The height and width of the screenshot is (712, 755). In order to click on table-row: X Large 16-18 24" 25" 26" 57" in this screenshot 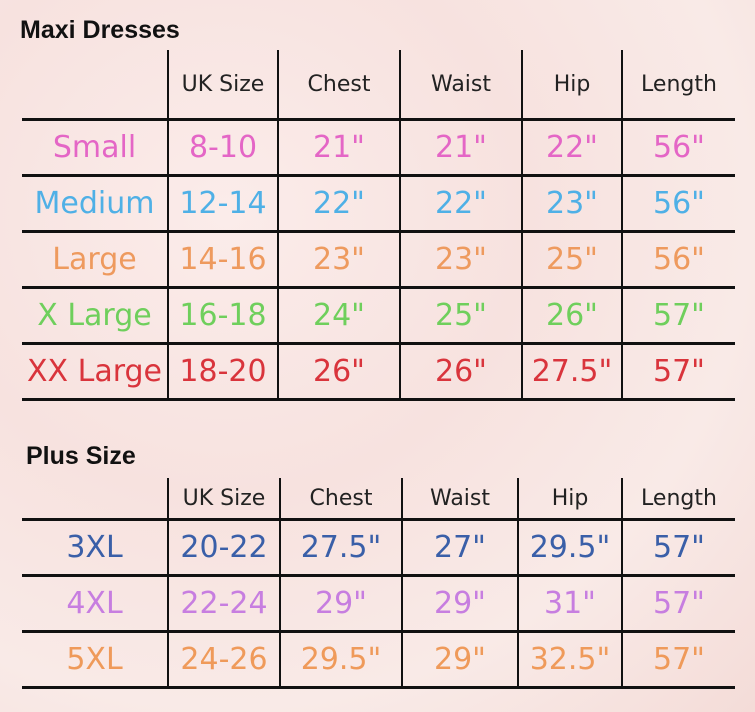, I will do `click(378, 315)`.